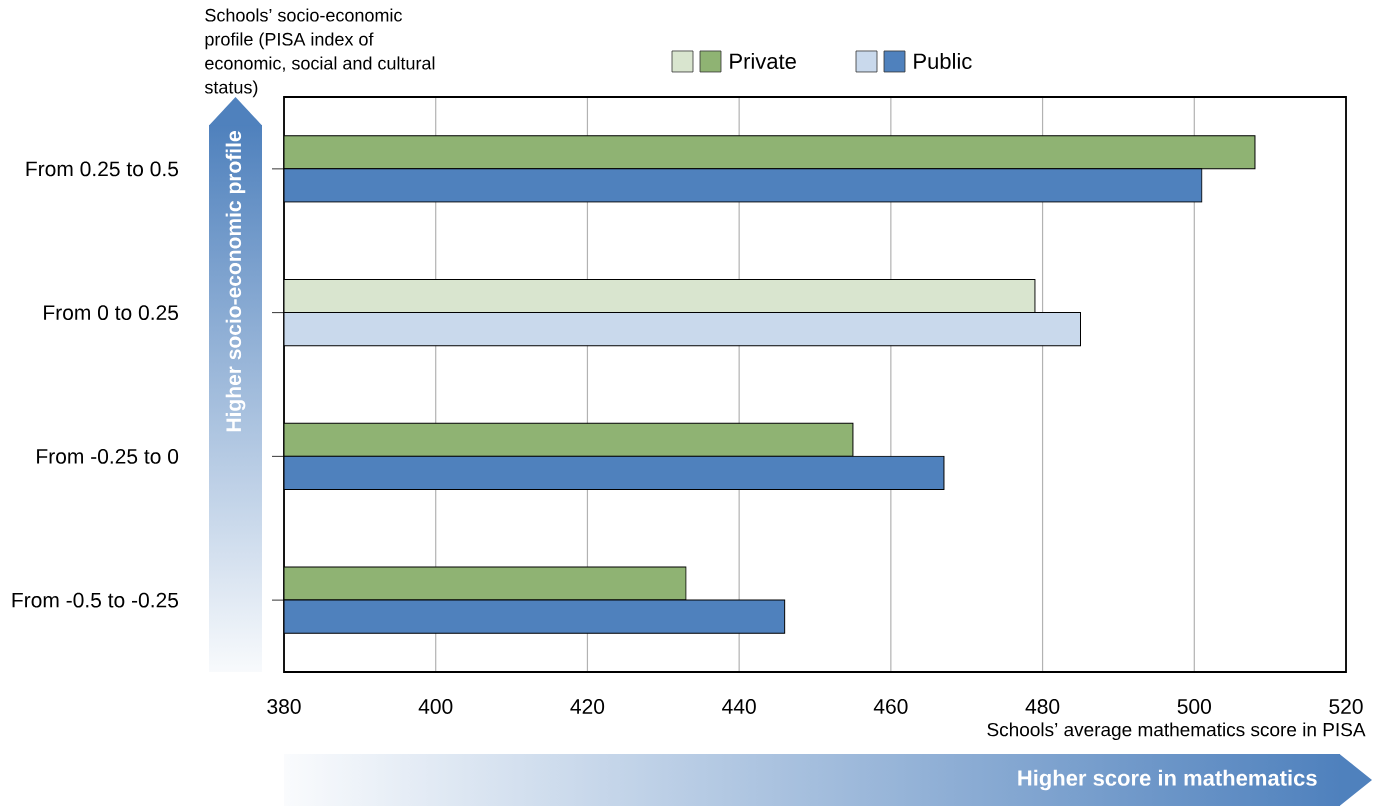 The height and width of the screenshot is (806, 1380). I want to click on text: Higher socio-economic profile, so click(235, 281).